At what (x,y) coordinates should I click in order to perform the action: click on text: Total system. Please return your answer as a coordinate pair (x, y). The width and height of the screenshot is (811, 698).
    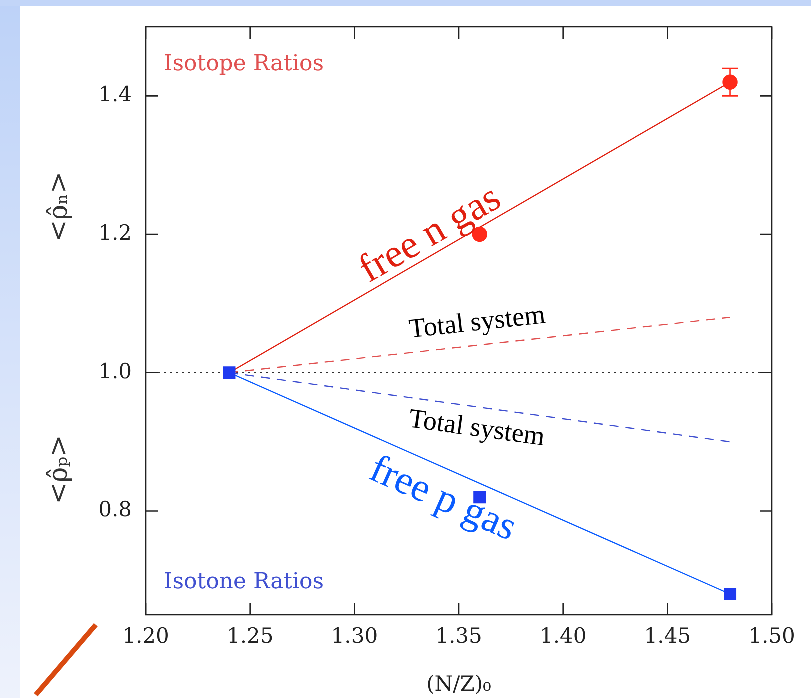
    Looking at the image, I should click on (477, 321).